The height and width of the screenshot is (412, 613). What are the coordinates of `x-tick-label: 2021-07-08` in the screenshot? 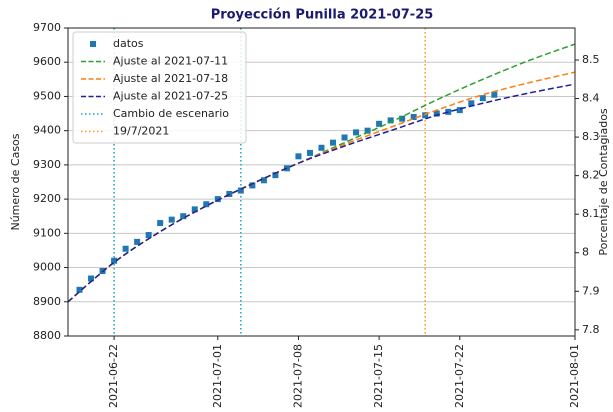 It's located at (297, 376).